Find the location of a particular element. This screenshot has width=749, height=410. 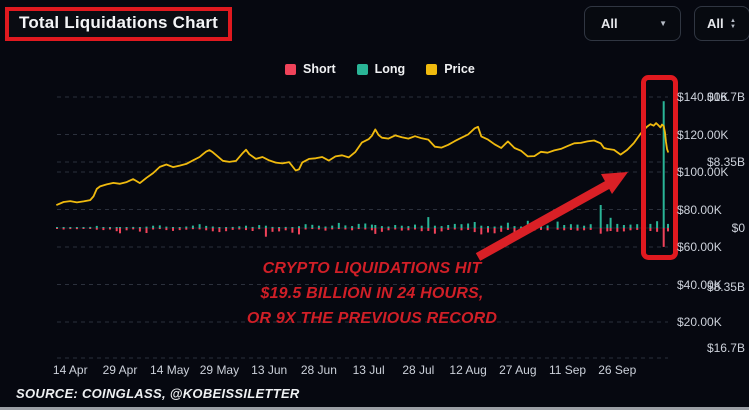

coin-filter-dropdown: All ▼ is located at coordinates (632, 23).